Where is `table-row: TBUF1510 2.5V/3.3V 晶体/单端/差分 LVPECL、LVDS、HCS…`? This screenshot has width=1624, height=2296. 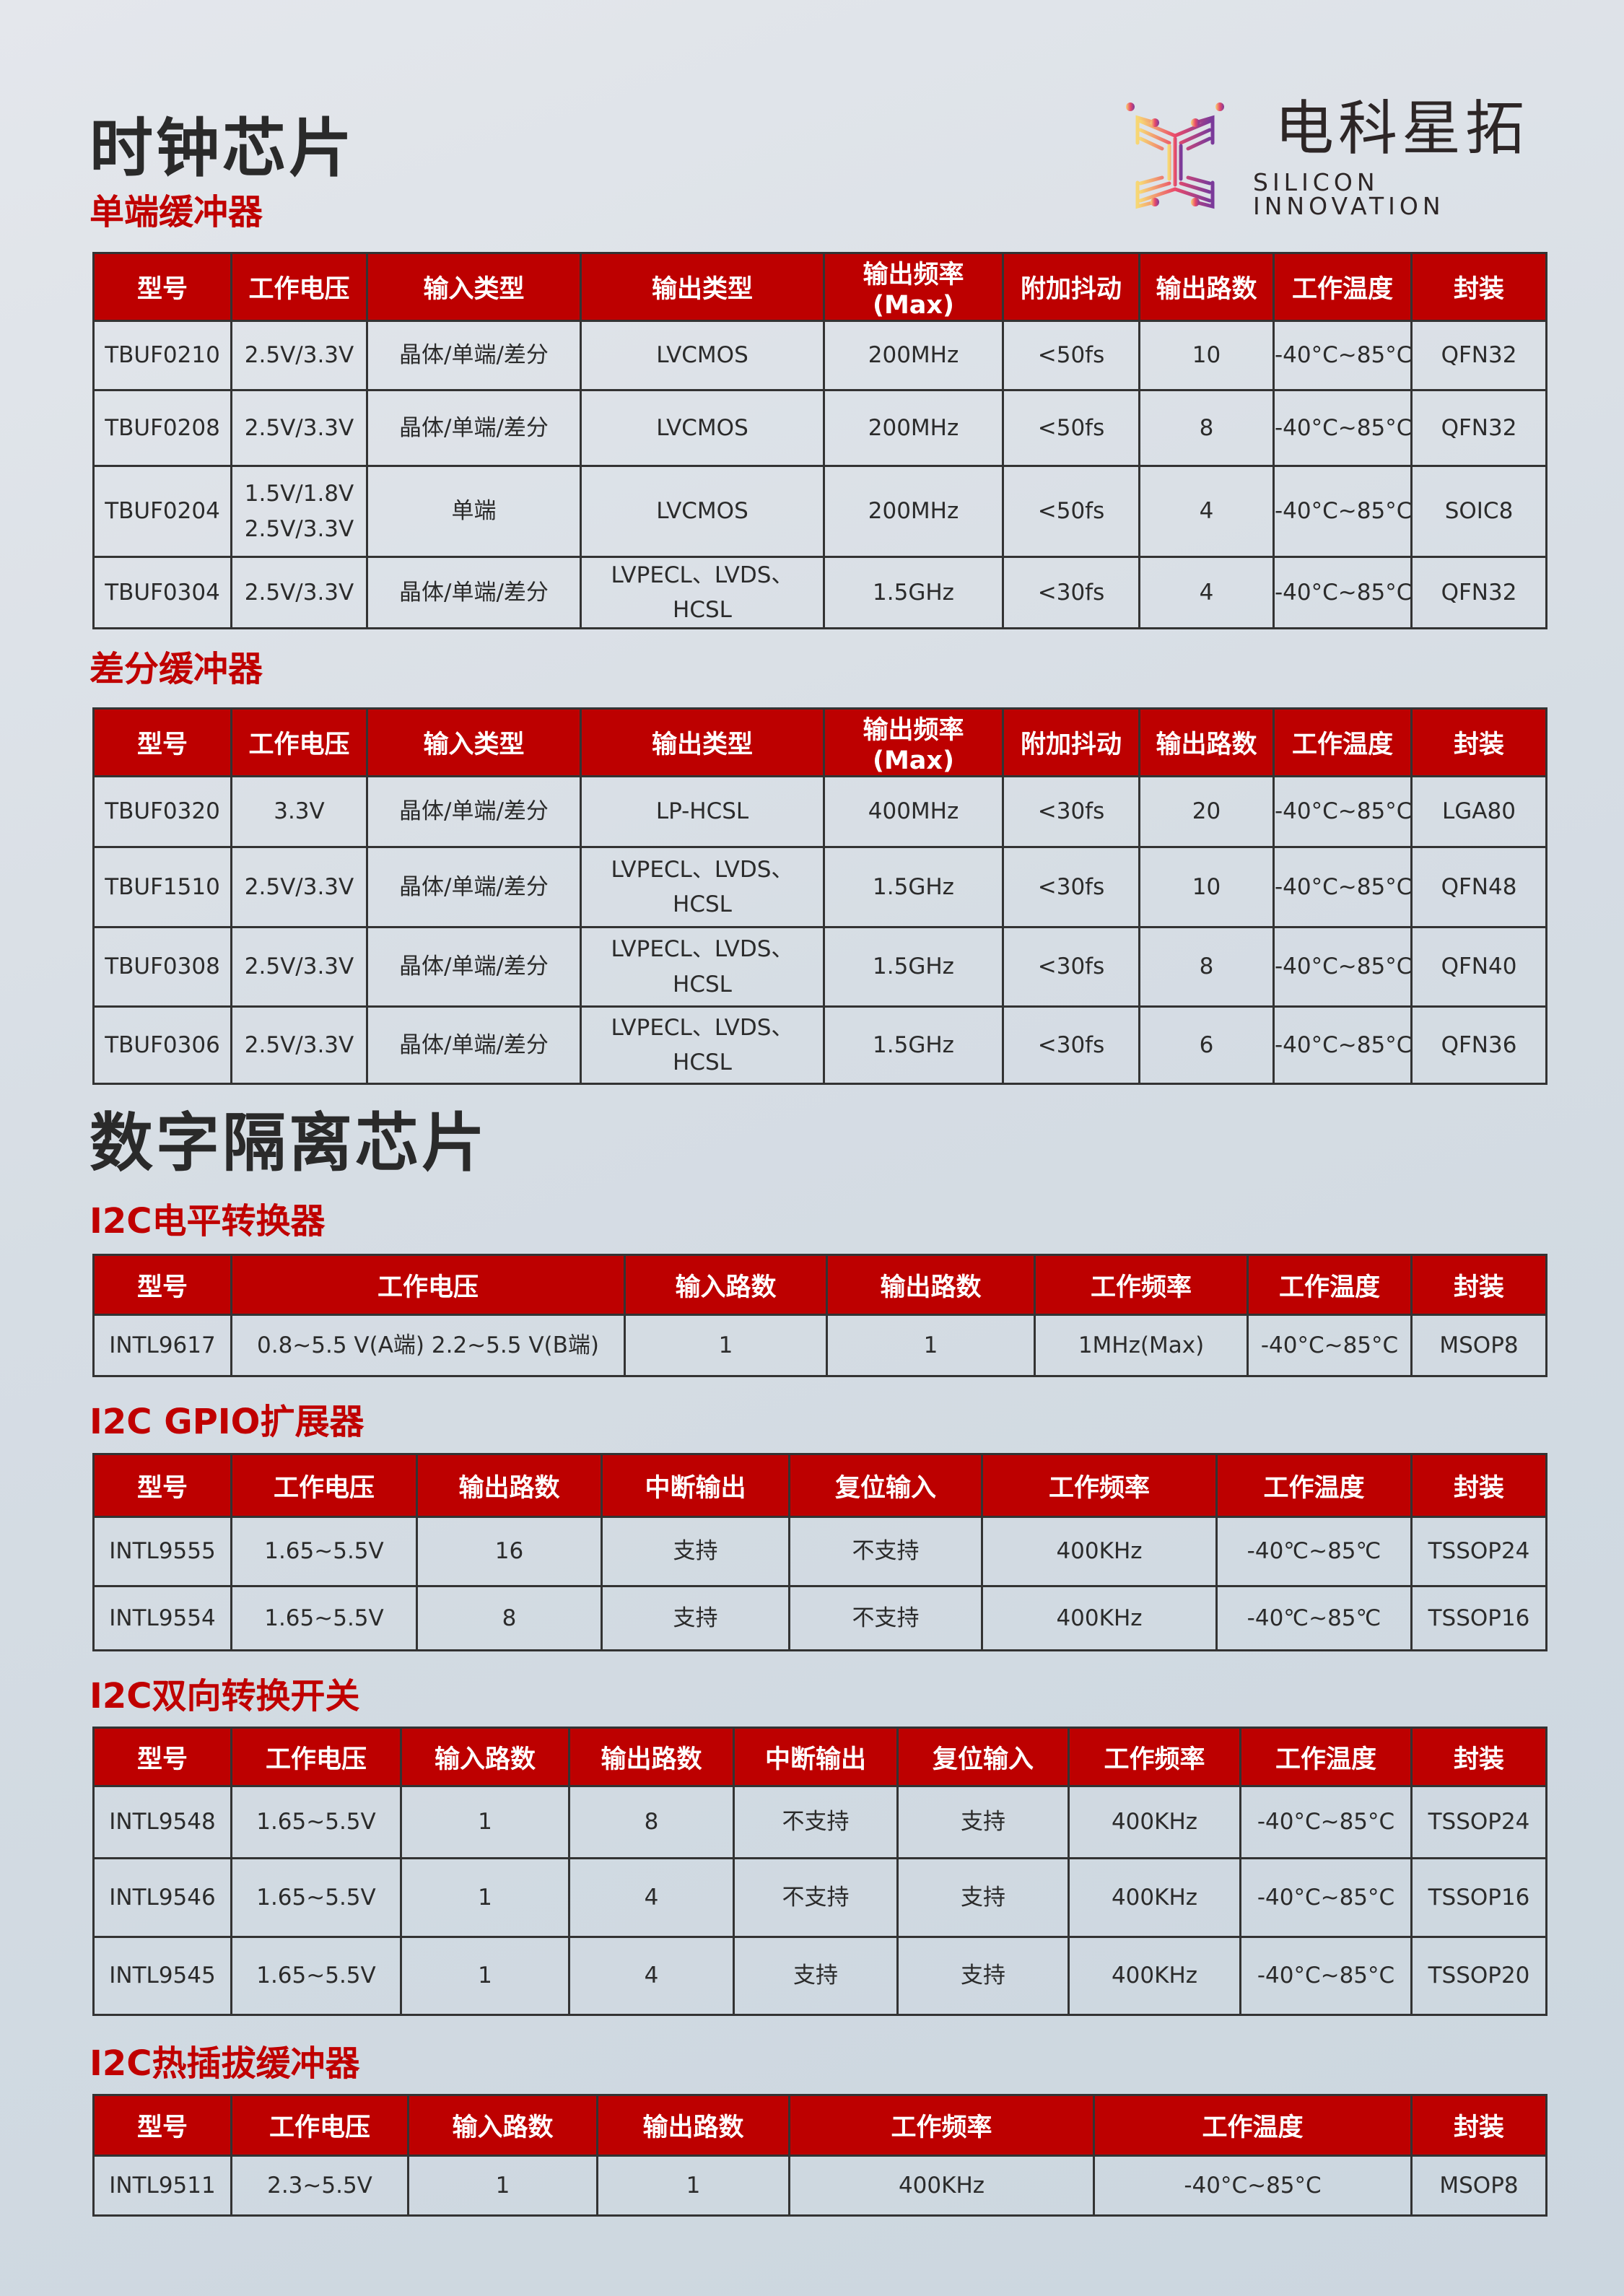 table-row: TBUF1510 2.5V/3.3V 晶体/单端/差分 LVPECL、LVDS、HCS… is located at coordinates (819, 887).